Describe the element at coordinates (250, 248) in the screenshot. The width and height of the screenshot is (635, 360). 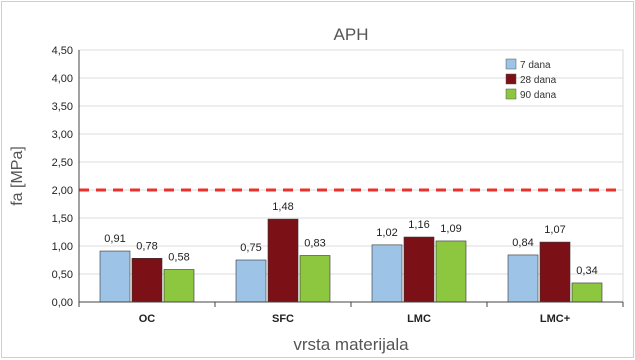
I see `value-label: 0,75` at that location.